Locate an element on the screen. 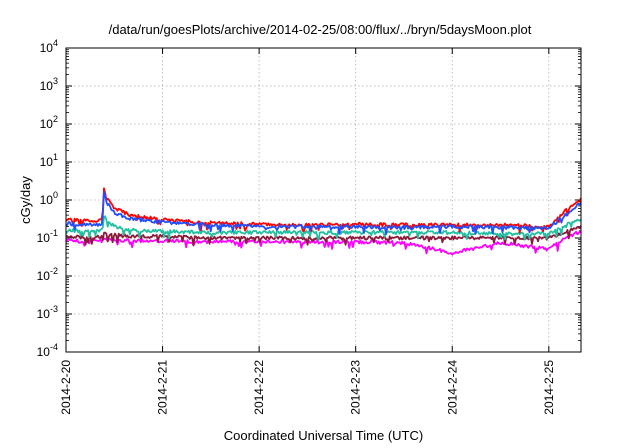 This screenshot has width=640, height=448. y-tick-label: 10² is located at coordinates (49, 122).